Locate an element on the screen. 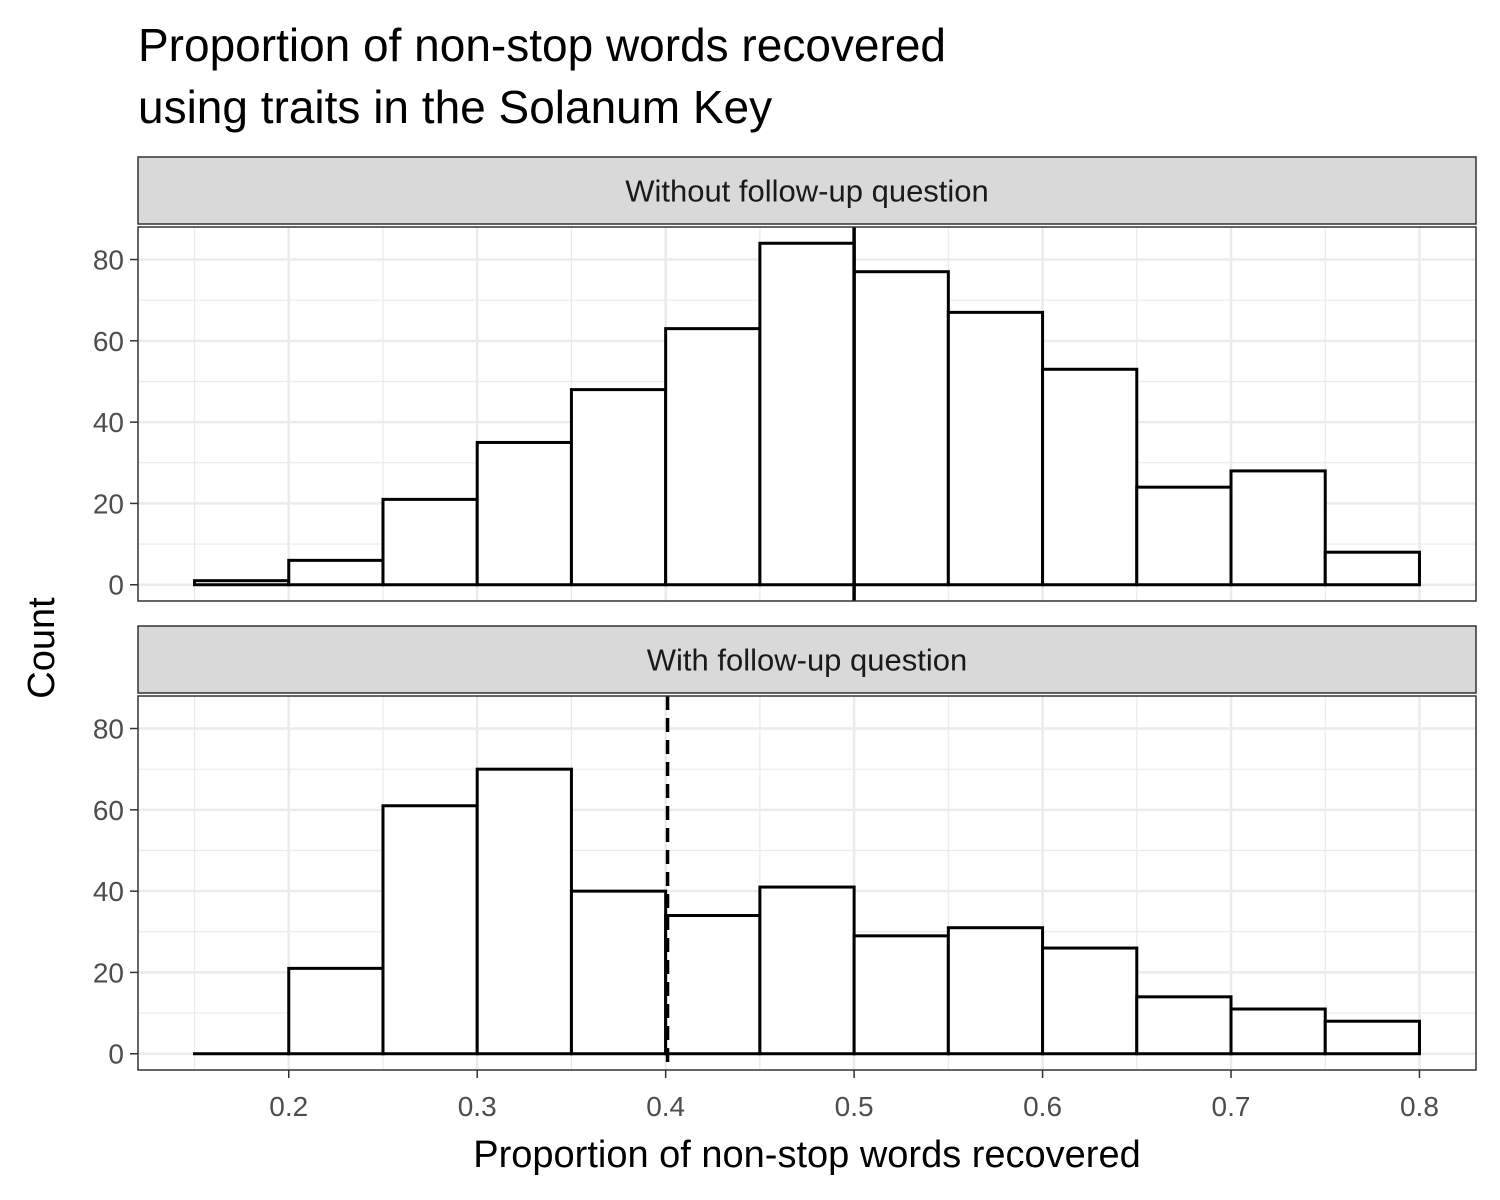  chart-title-line-1: Proportion of non-stop words recovered is located at coordinates (542, 45).